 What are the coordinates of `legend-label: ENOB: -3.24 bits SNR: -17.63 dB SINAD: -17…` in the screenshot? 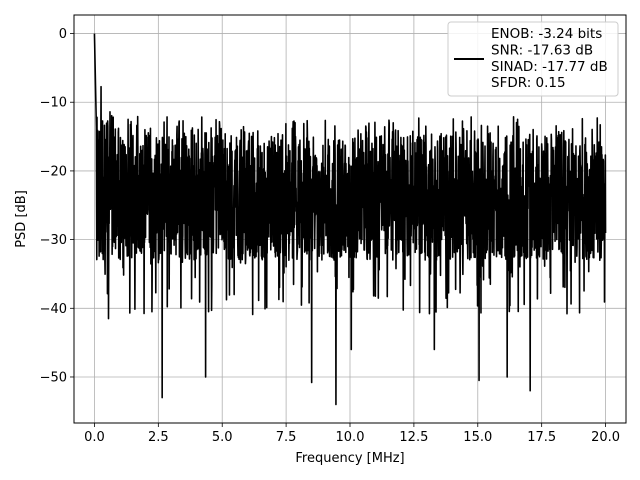 It's located at (549, 58).